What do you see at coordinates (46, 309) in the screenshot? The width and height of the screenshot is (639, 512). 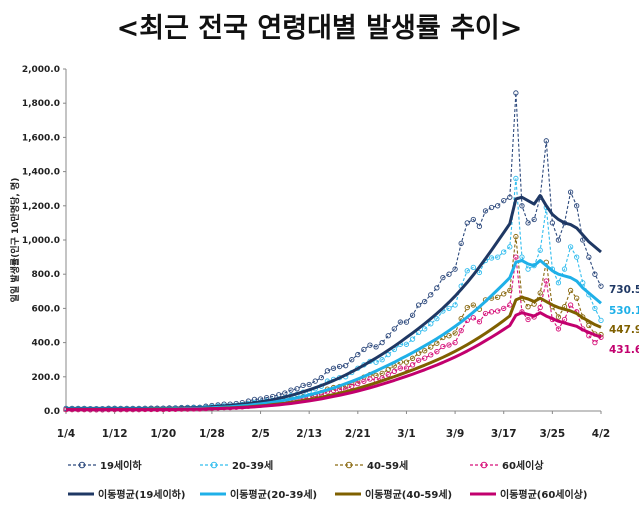 I see `y-tick-label: 600.0` at bounding box center [46, 309].